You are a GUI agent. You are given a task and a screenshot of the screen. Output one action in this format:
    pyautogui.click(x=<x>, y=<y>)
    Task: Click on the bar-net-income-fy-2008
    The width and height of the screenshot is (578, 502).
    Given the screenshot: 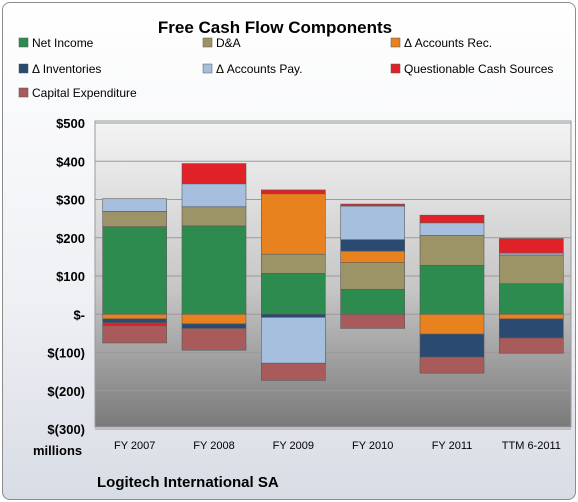 What is the action you would take?
    pyautogui.click(x=214, y=270)
    